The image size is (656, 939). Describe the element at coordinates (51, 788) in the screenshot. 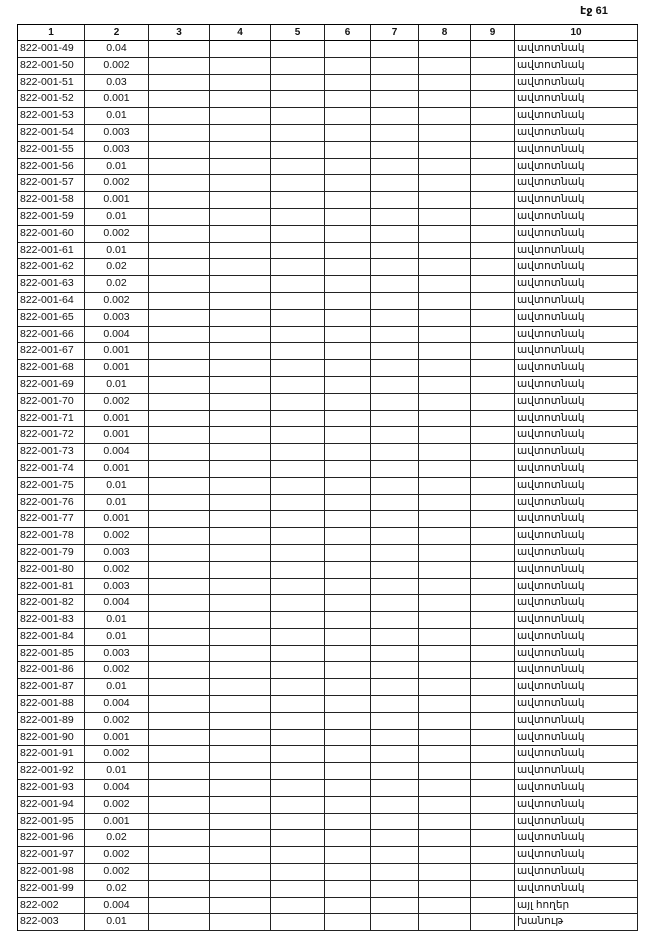

I see `parcel-code: 822-001-93` at that location.